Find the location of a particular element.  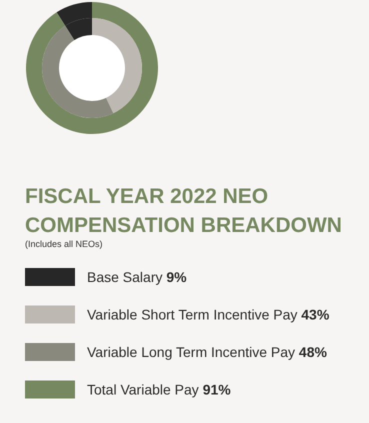

text: (Includes all NEOs) is located at coordinates (64, 244).